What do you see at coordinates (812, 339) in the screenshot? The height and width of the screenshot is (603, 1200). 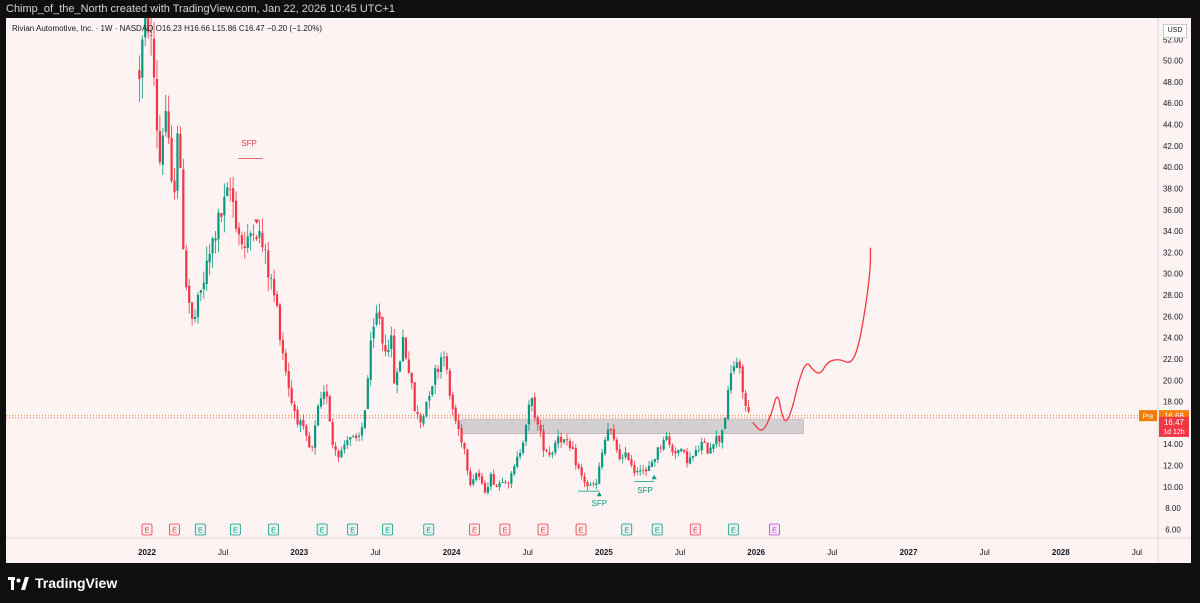 I see `price-projection-path` at bounding box center [812, 339].